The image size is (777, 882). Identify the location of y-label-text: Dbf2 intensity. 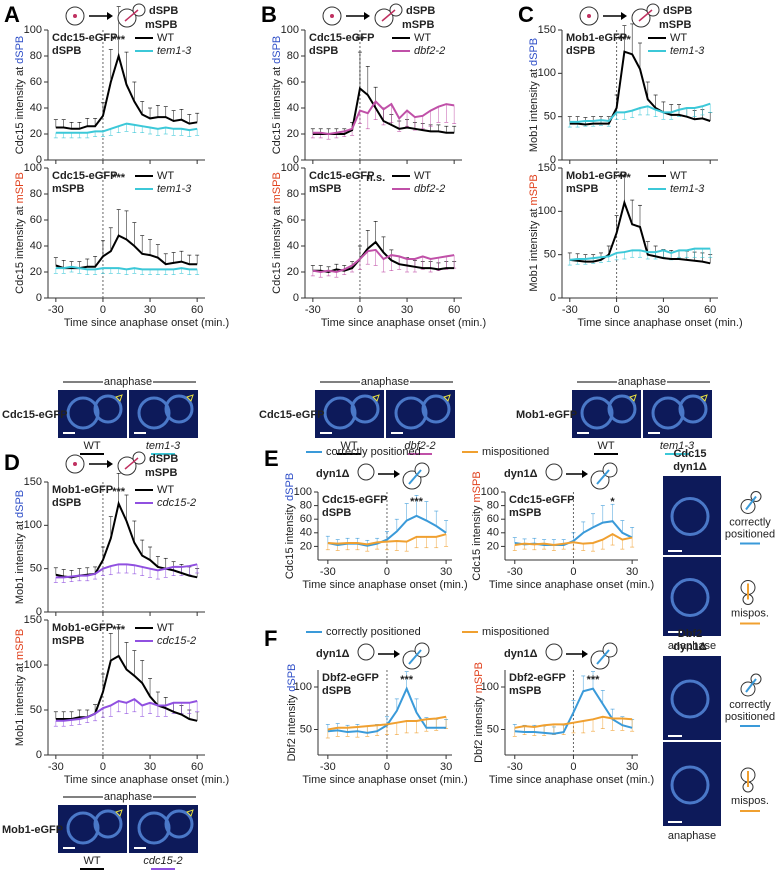
(292, 727).